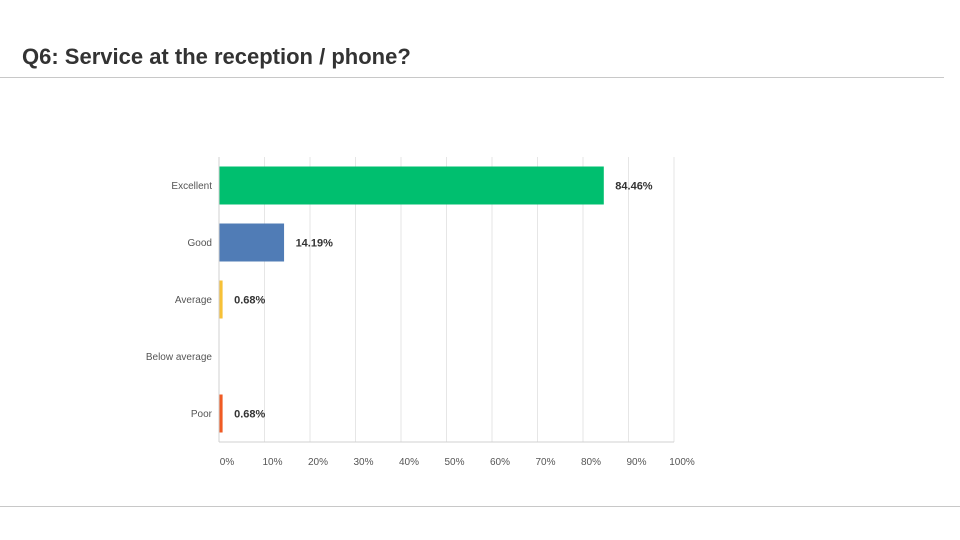 The width and height of the screenshot is (960, 540). Describe the element at coordinates (272, 462) in the screenshot. I see `x-tick-label: 10%` at that location.